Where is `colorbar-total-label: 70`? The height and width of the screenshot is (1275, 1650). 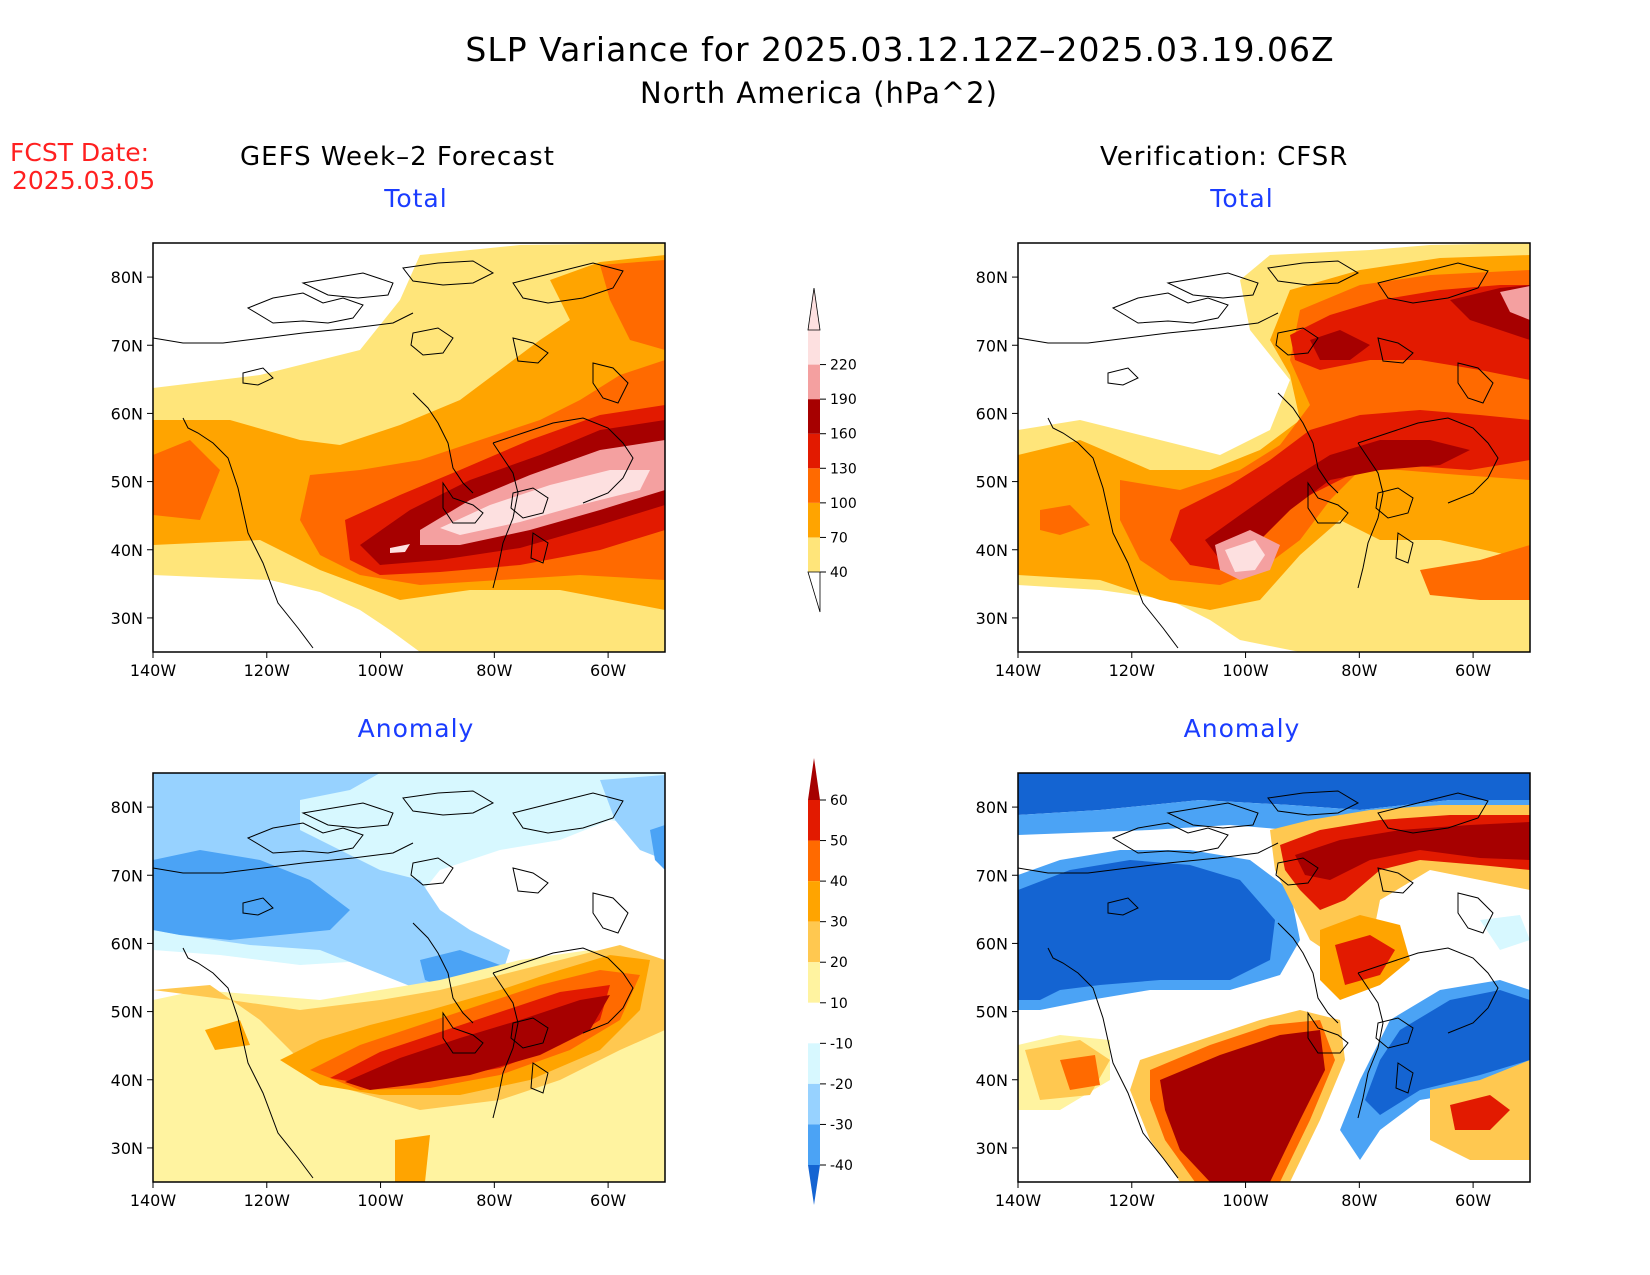 colorbar-total-label: 70 is located at coordinates (839, 538).